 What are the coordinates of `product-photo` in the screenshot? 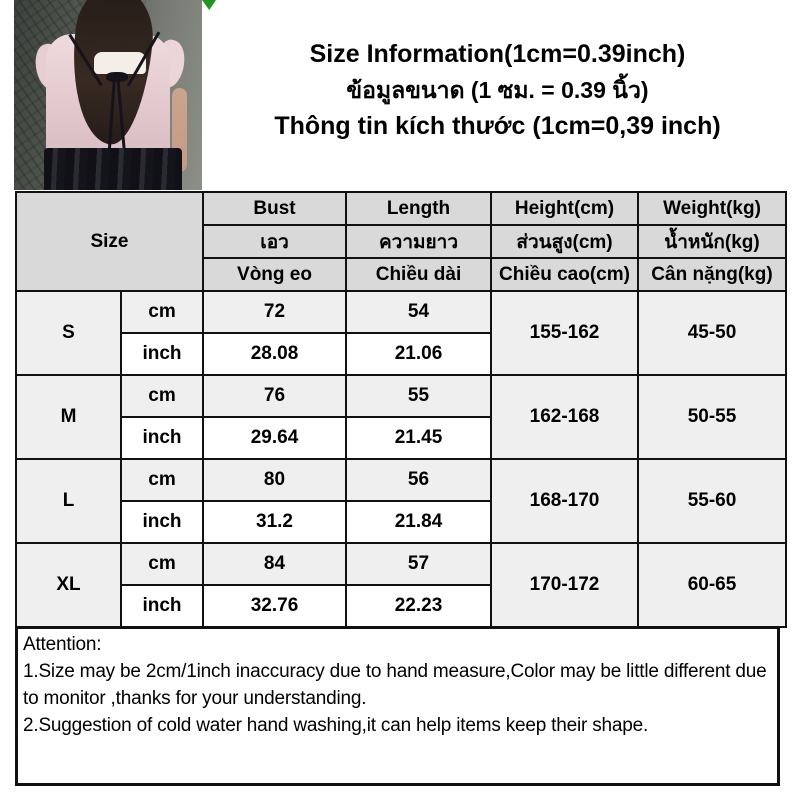 It's located at (108, 95).